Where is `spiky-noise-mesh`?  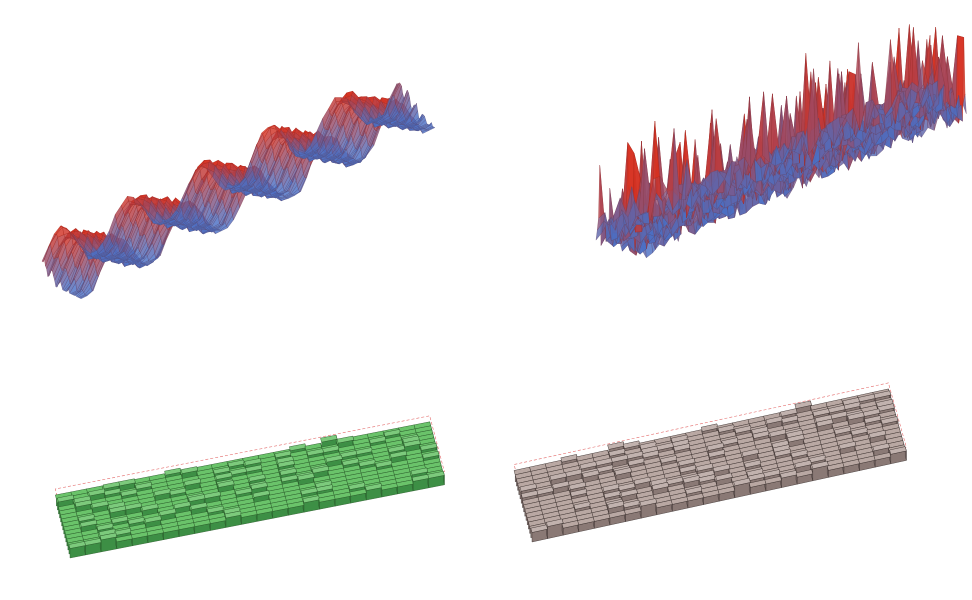
spiky-noise-mesh is located at coordinates (781, 141).